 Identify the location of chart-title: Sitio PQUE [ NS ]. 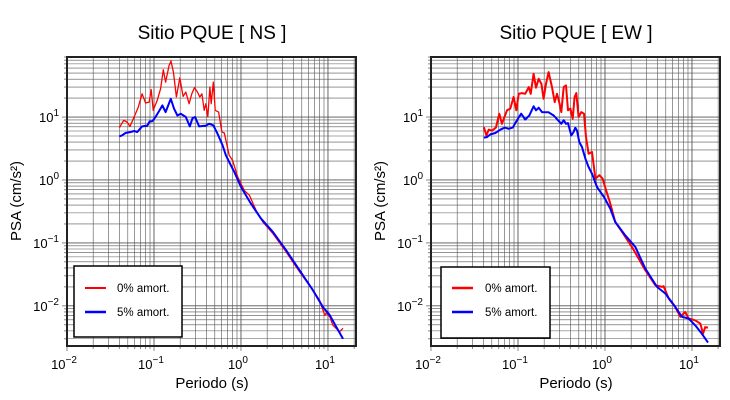
(212, 33).